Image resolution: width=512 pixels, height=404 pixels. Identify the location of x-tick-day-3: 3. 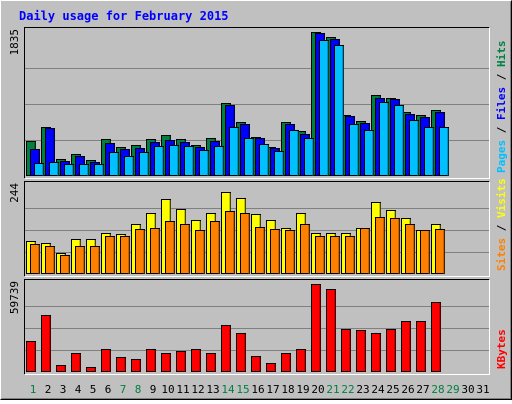
(63, 389).